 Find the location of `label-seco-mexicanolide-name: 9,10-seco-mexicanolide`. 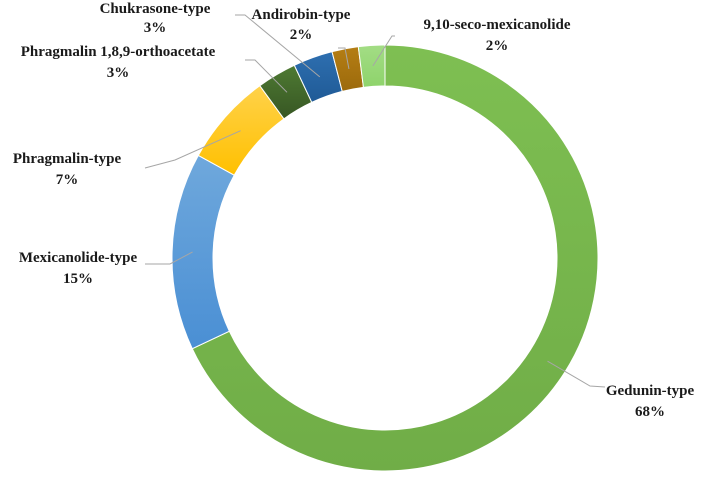

label-seco-mexicanolide-name: 9,10-seco-mexicanolide is located at coordinates (496, 25).